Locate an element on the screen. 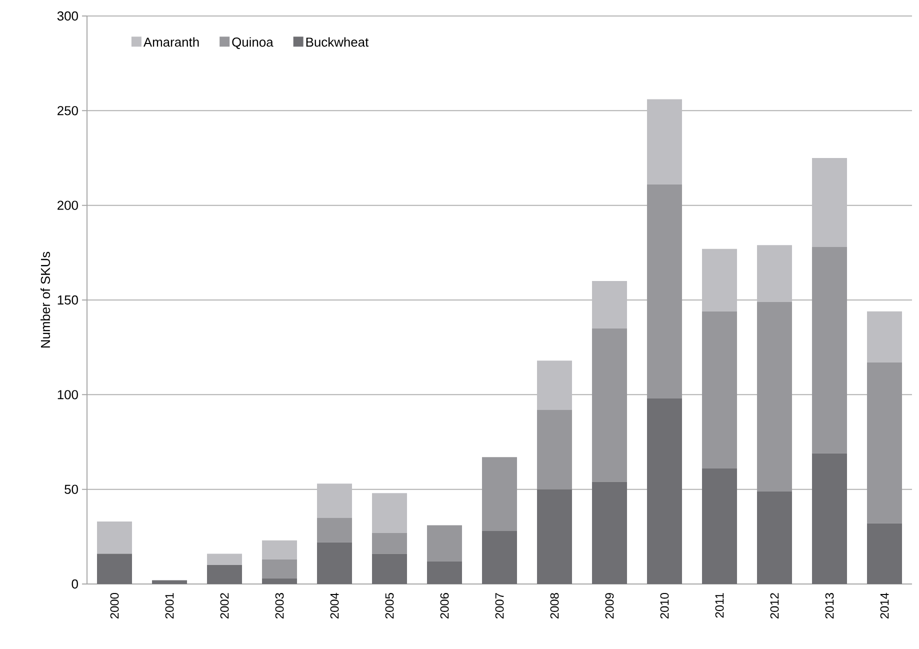  x-tick-label: 2006 is located at coordinates (444, 606).